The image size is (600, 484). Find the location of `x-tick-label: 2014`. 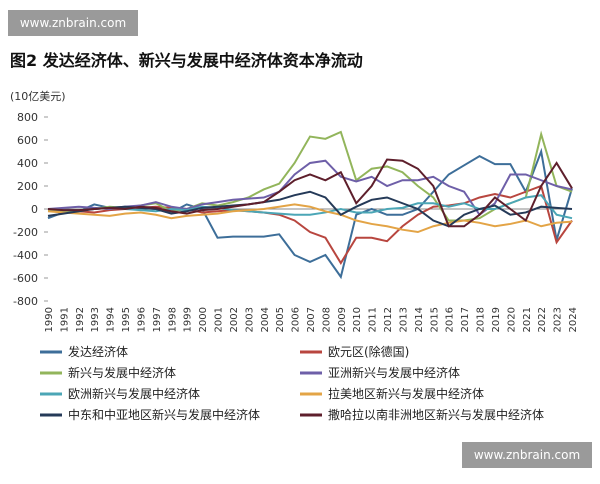

x-tick-label: 2014 is located at coordinates (419, 319).